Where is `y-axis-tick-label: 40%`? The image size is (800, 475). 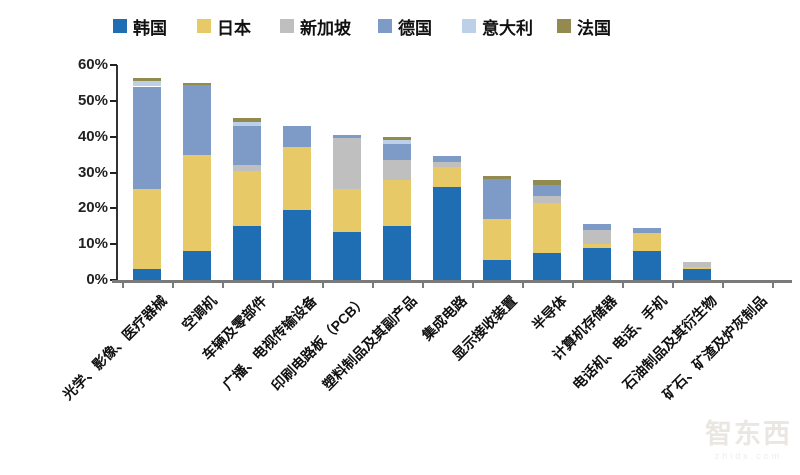 y-axis-tick-label: 40% is located at coordinates (92, 136).